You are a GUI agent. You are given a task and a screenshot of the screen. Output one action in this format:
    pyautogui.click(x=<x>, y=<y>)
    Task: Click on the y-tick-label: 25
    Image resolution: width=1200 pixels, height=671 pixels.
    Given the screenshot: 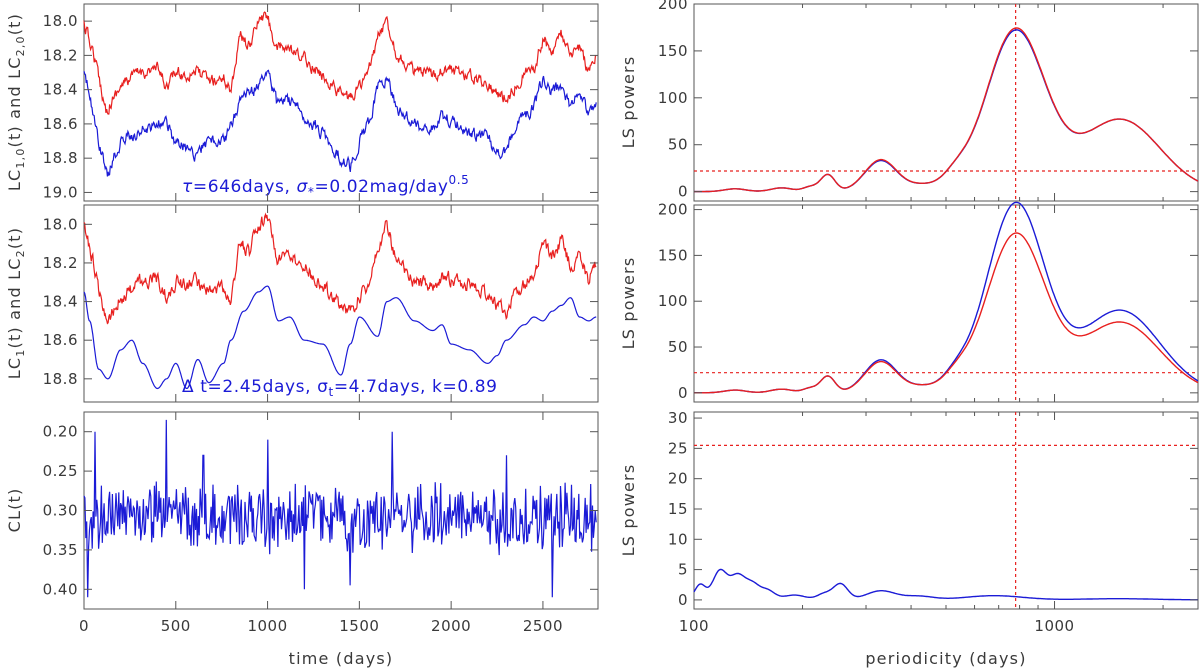 What is the action you would take?
    pyautogui.click(x=678, y=448)
    